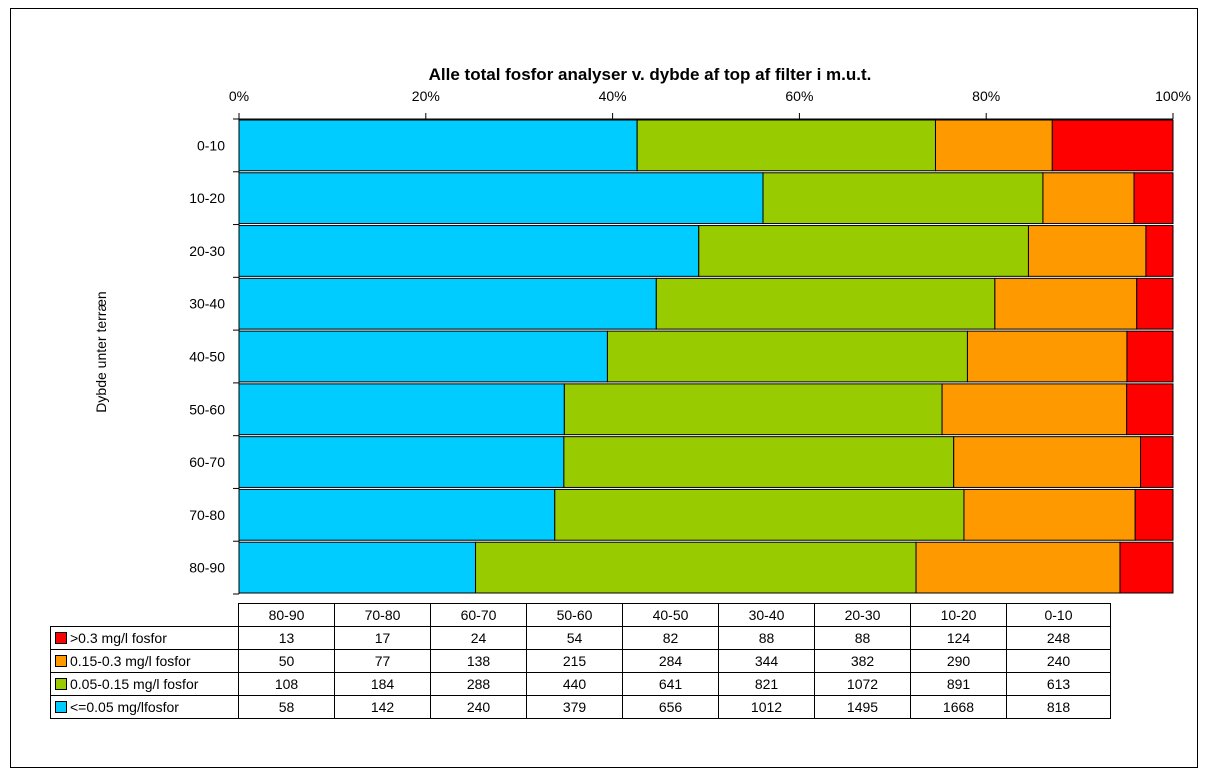 The image size is (1210, 768). I want to click on table-cell: 58, so click(286, 707).